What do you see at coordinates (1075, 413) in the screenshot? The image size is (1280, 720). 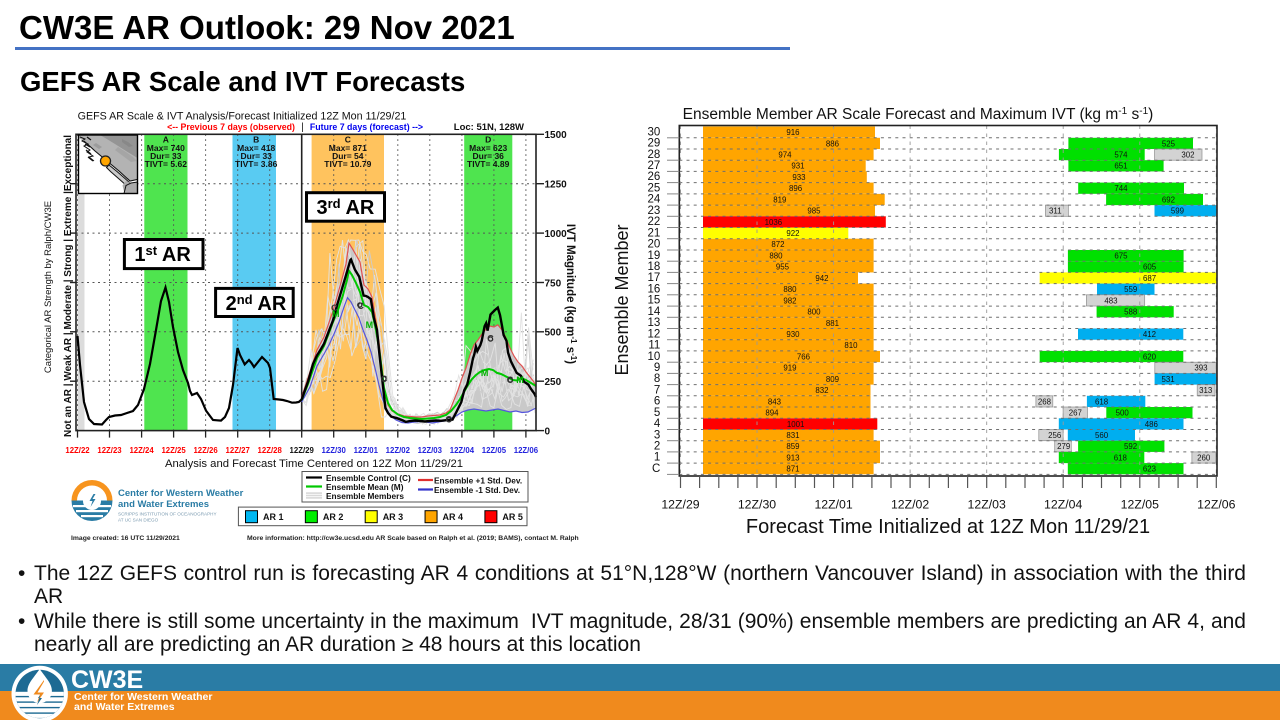 I see `svg-text: 267` at bounding box center [1075, 413].